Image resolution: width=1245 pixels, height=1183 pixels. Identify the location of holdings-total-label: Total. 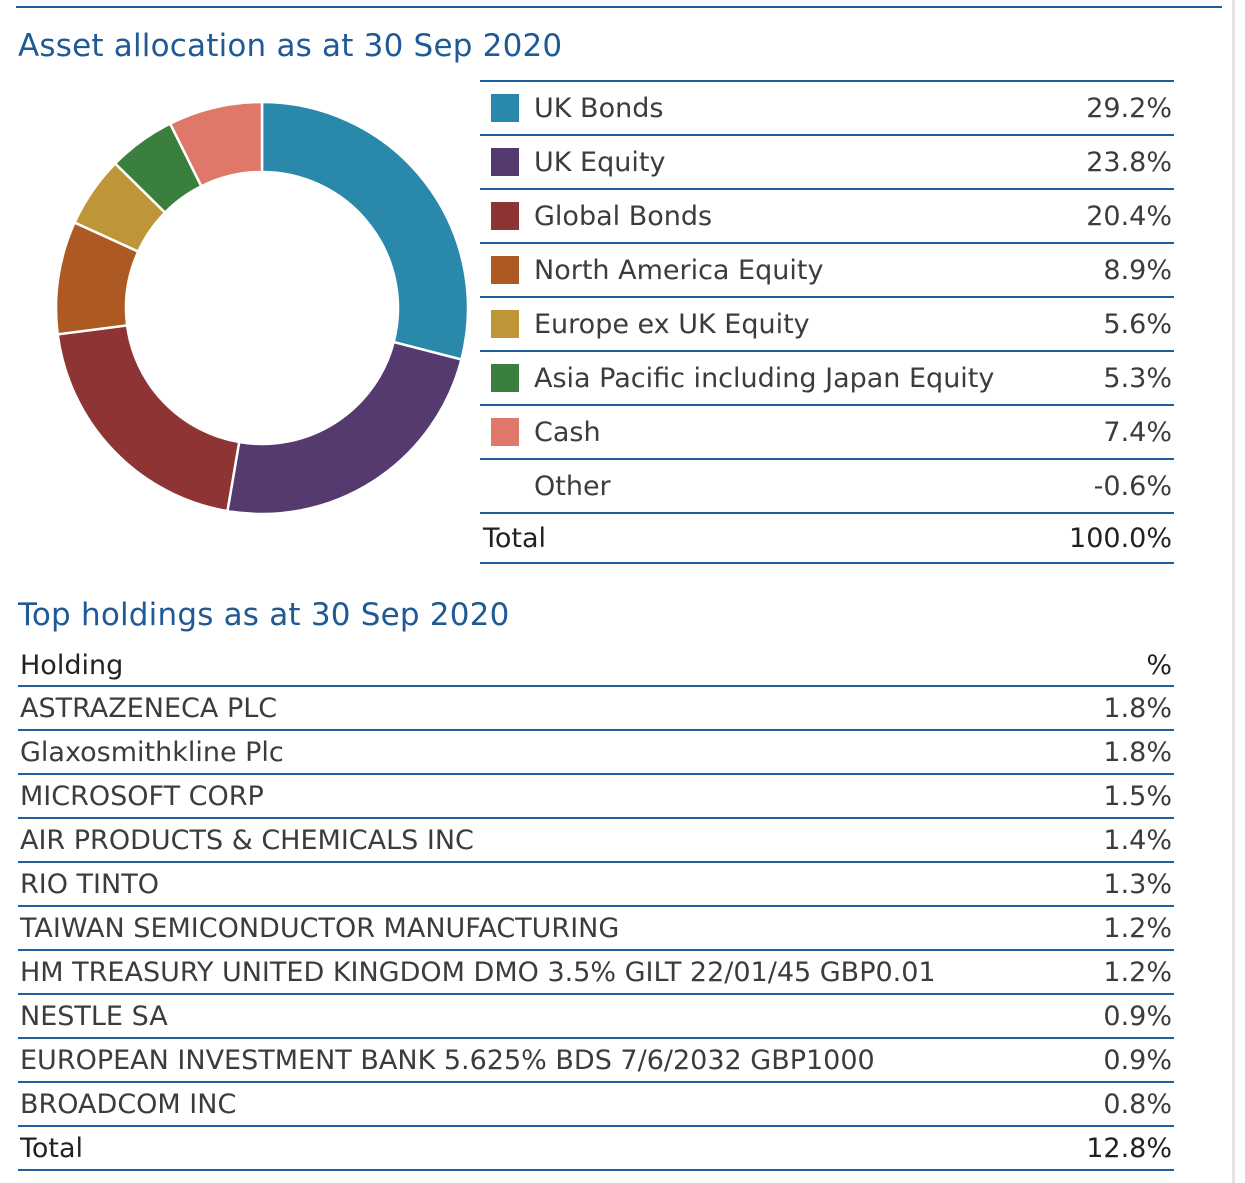
(52, 1148).